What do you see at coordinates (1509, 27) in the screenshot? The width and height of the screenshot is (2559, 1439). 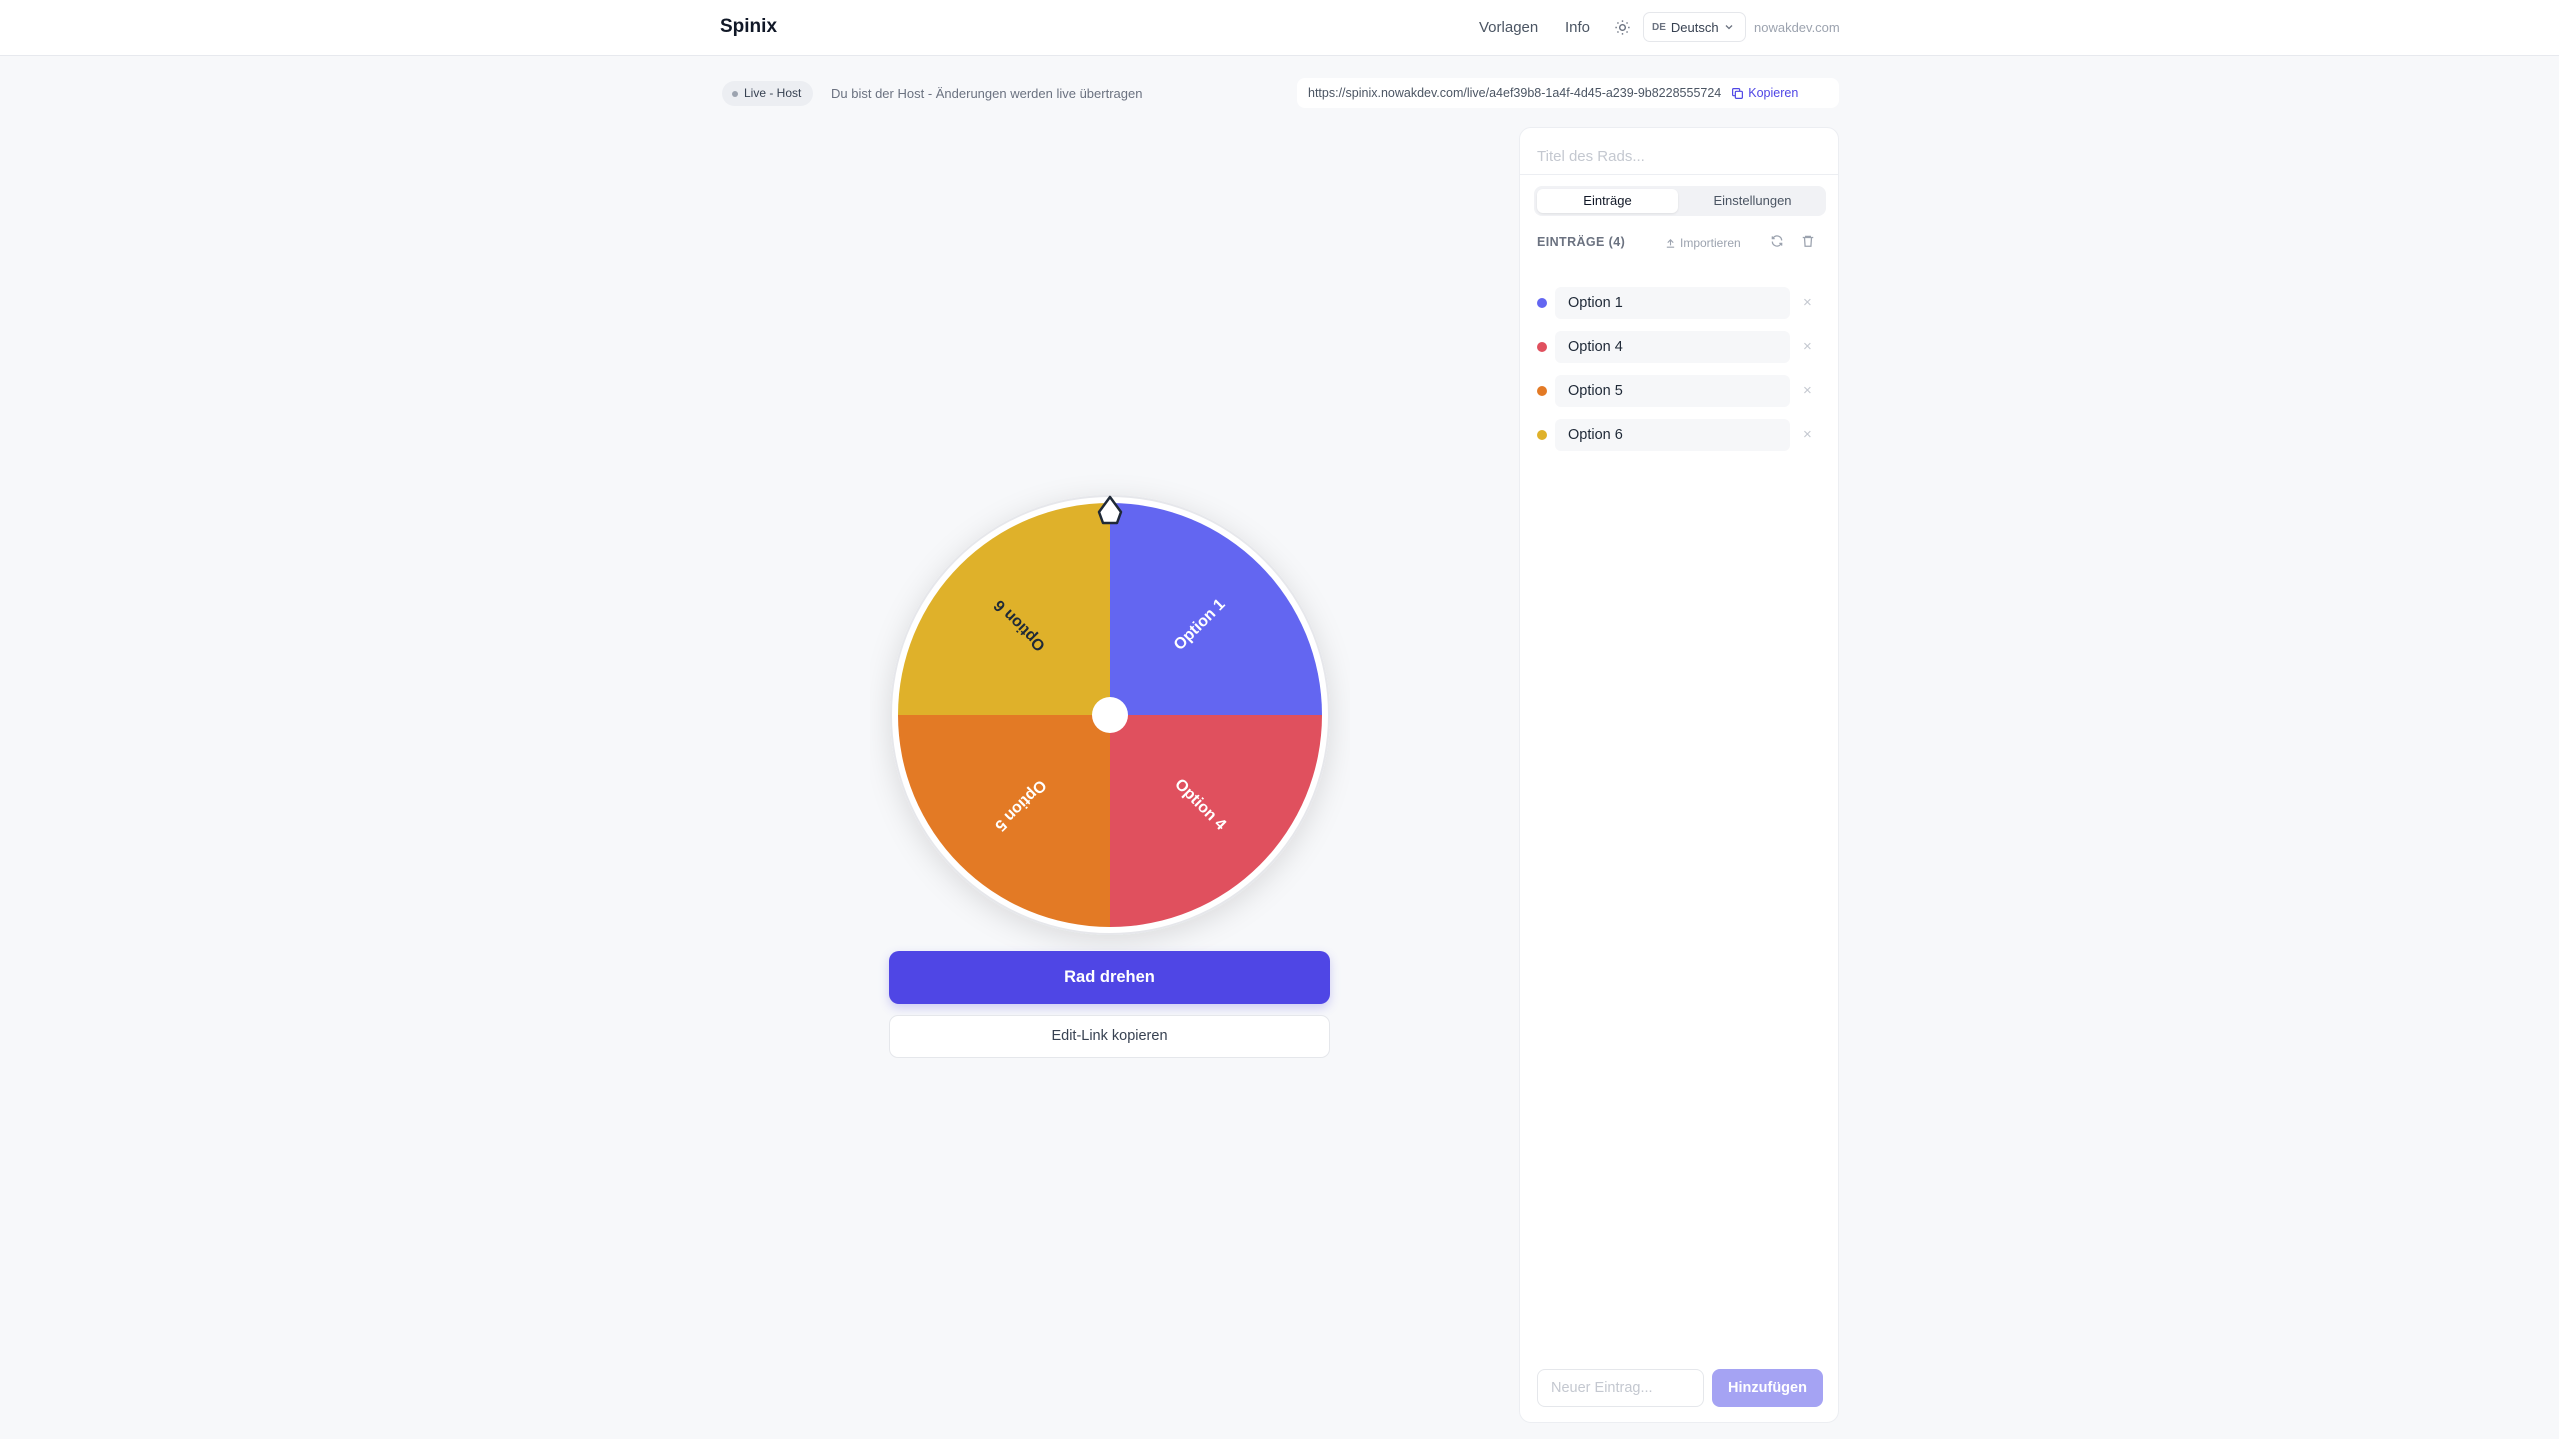 I see `nav-link: Vorlagen` at bounding box center [1509, 27].